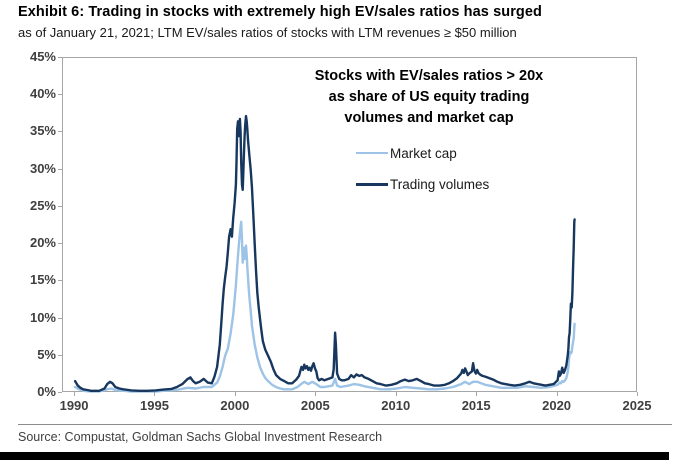 The height and width of the screenshot is (460, 679). Describe the element at coordinates (42, 317) in the screenshot. I see `y-axis-label-10: 10%` at that location.